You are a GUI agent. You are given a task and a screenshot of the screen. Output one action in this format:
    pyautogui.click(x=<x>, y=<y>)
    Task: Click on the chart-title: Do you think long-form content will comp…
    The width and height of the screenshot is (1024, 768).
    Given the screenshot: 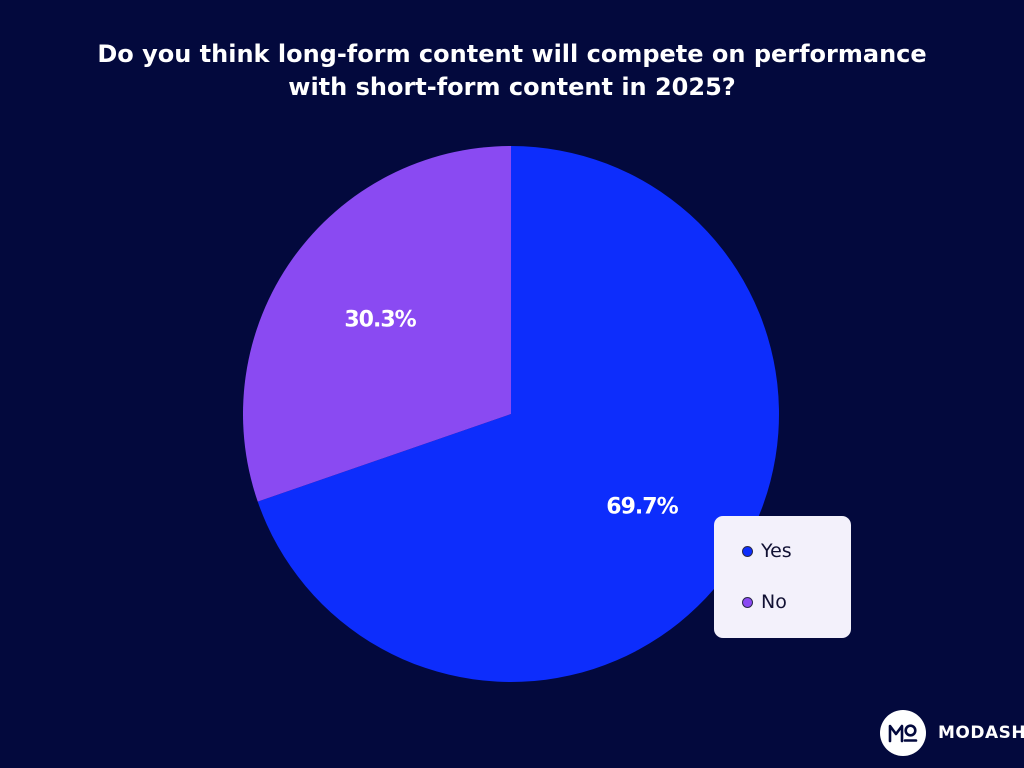 What is the action you would take?
    pyautogui.click(x=512, y=71)
    